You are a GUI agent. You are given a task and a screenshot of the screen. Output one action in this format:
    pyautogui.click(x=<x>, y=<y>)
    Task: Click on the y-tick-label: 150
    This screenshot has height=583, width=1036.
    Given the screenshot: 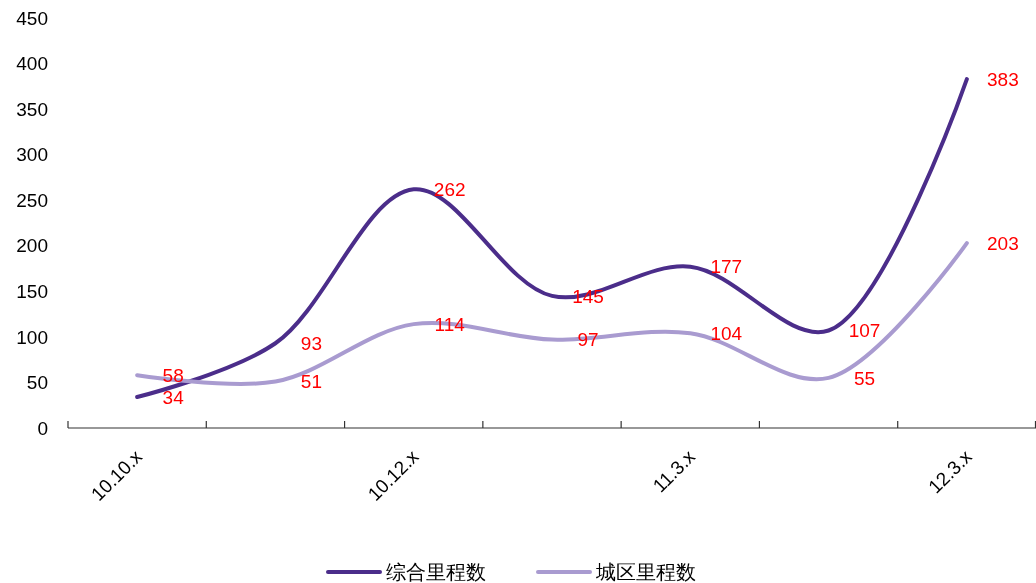 What is the action you would take?
    pyautogui.click(x=32, y=291)
    